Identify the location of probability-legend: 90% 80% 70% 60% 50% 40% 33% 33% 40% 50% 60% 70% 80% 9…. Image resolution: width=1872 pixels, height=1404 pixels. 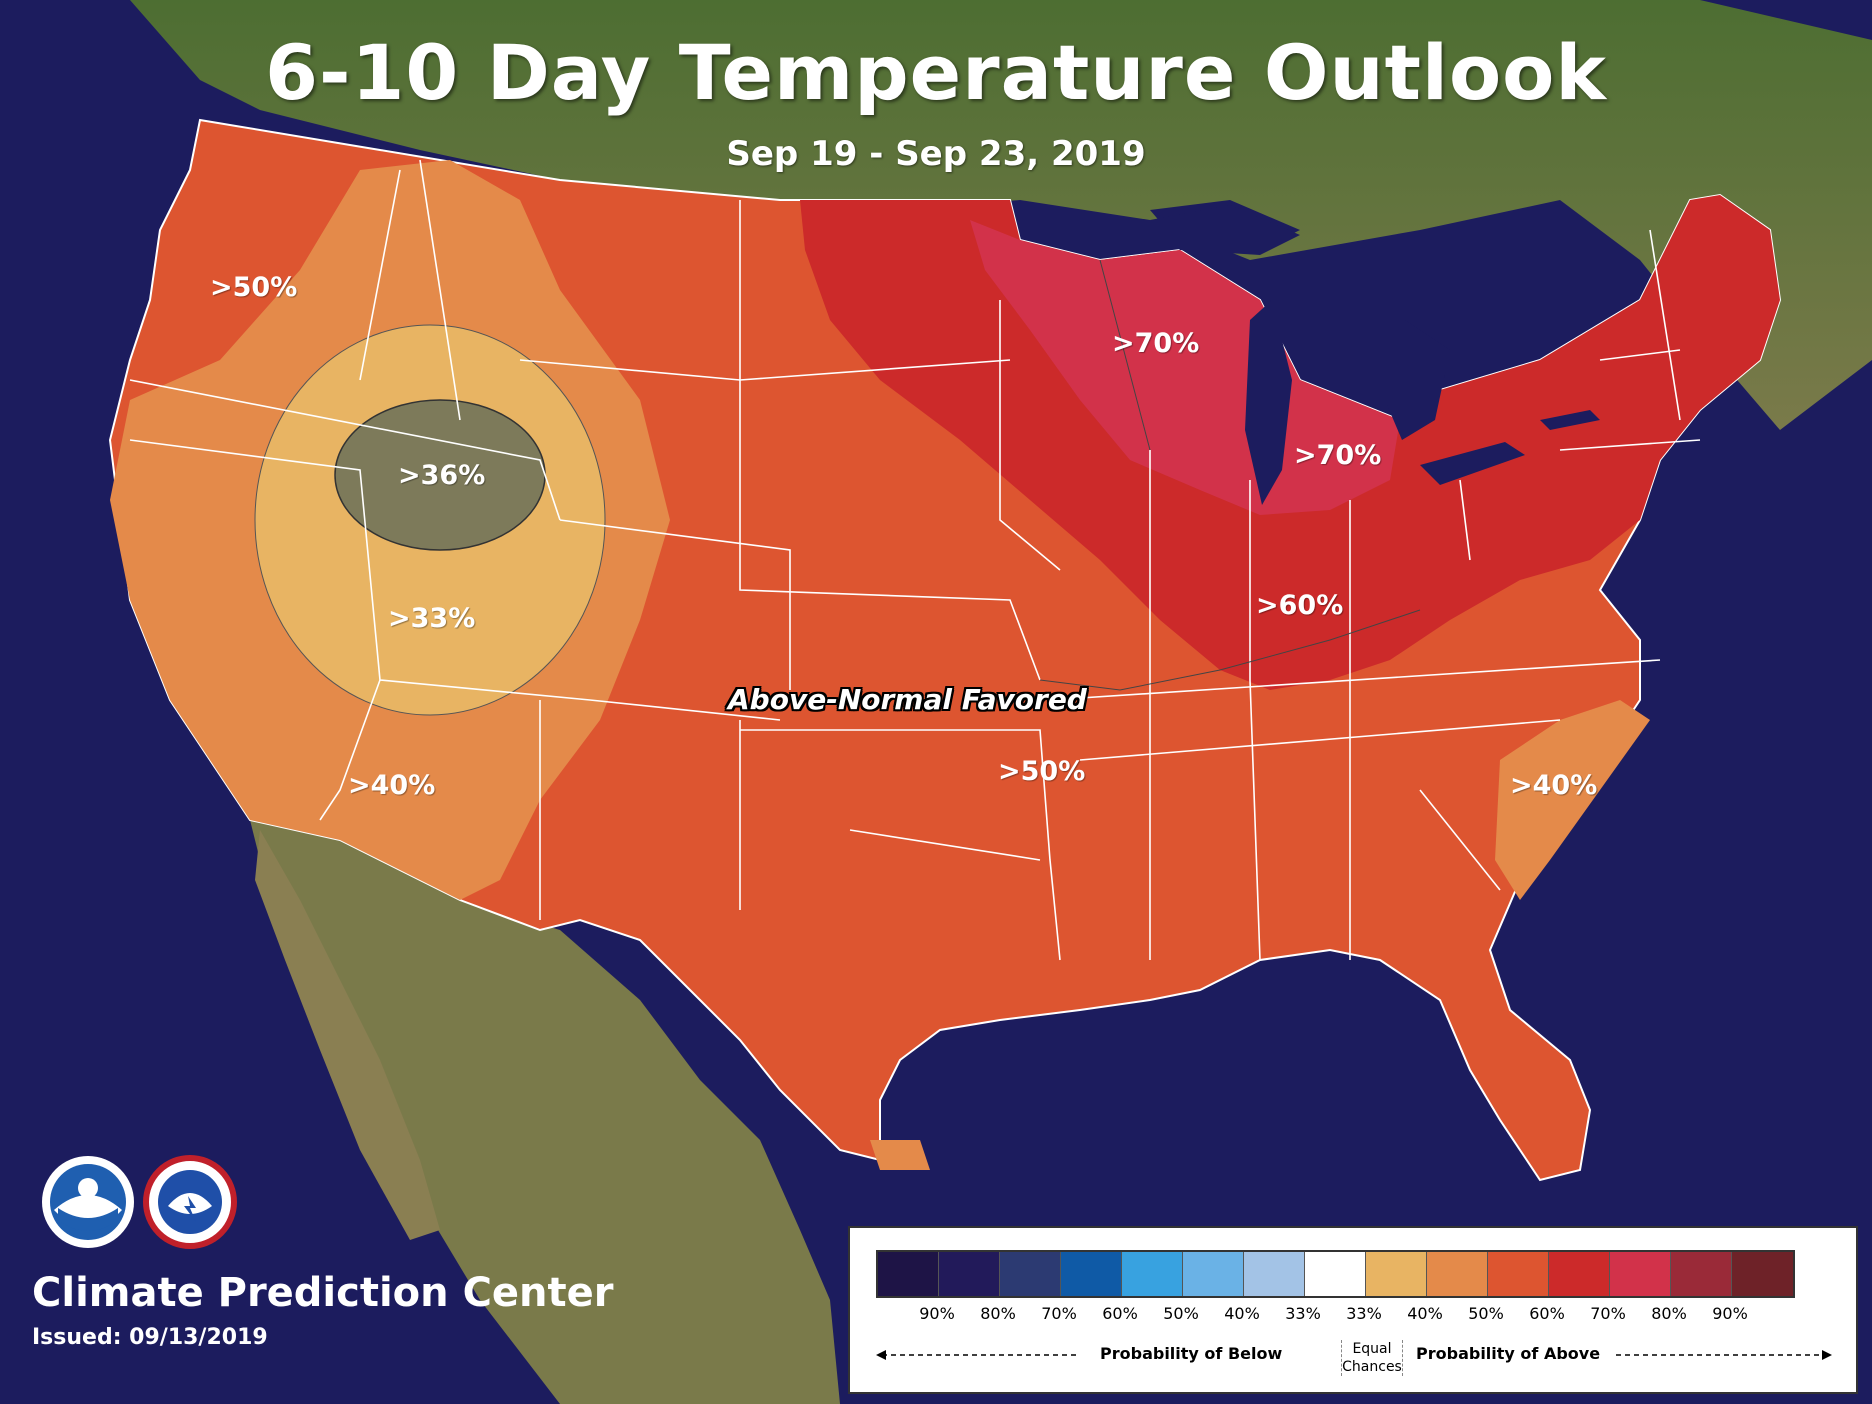
(1353, 1310).